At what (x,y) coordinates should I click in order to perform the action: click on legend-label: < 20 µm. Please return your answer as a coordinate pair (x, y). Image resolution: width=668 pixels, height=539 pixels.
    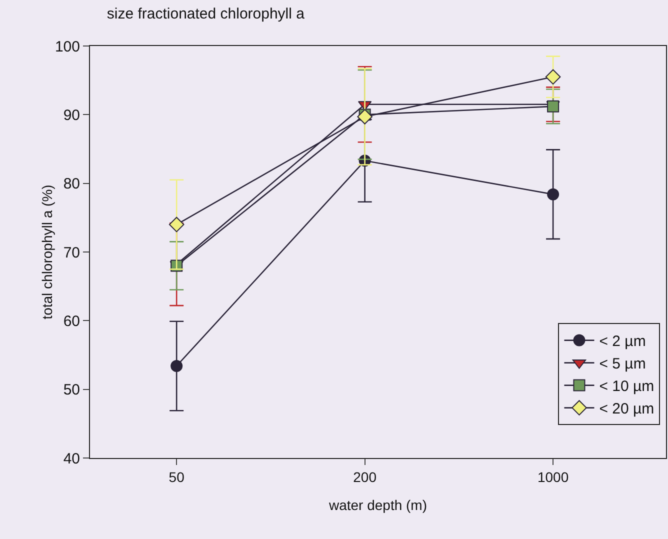
    Looking at the image, I should click on (626, 409).